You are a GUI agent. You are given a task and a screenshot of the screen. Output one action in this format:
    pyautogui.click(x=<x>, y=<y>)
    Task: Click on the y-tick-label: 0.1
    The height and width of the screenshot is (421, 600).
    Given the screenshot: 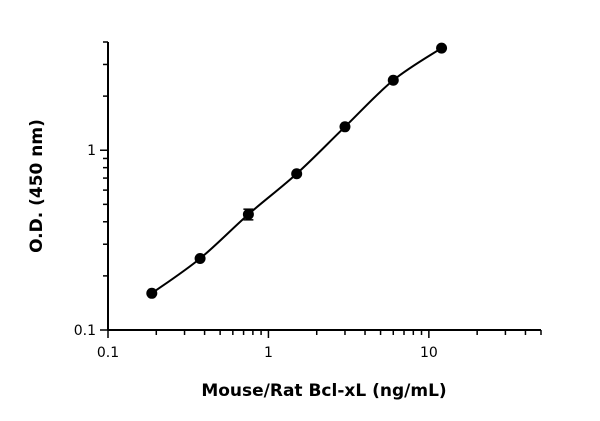 What is the action you would take?
    pyautogui.click(x=85, y=331)
    